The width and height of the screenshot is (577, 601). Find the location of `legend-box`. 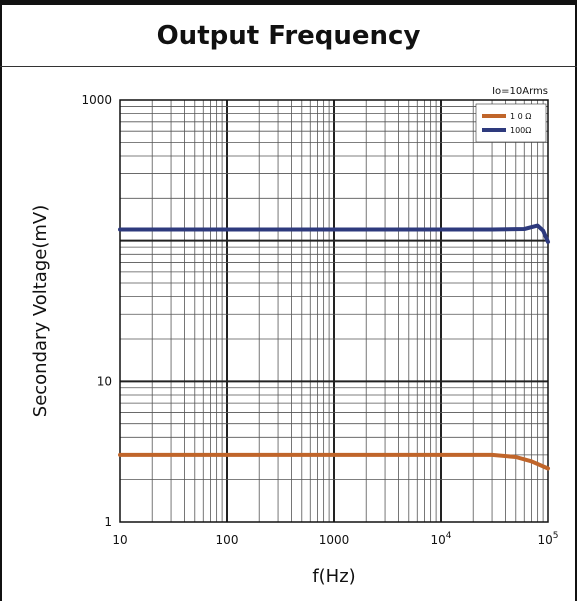

legend-box is located at coordinates (511, 123).